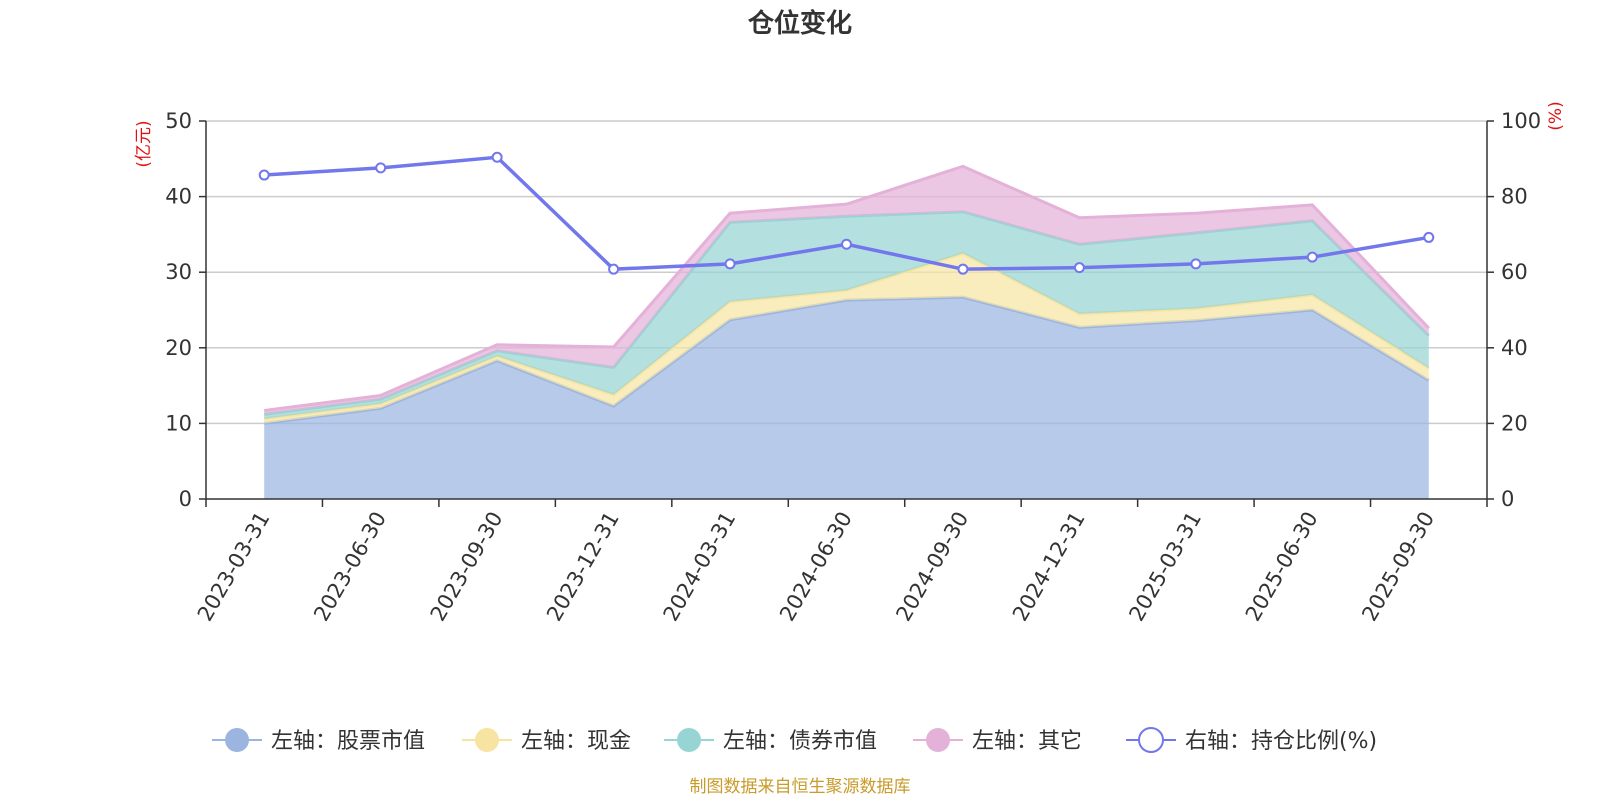 This screenshot has height=800, width=1600. I want to click on legend-item: 左轴：现金, so click(546, 741).